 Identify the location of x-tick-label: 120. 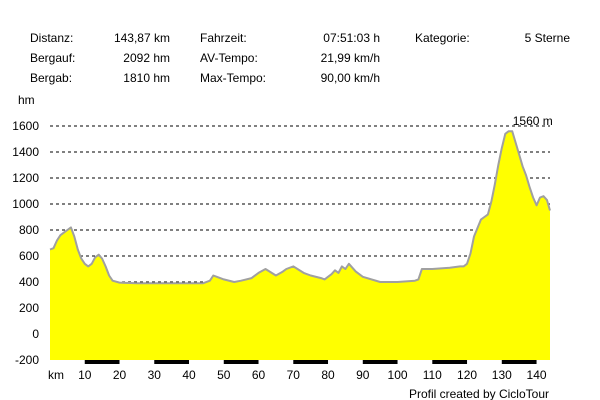
(467, 375).